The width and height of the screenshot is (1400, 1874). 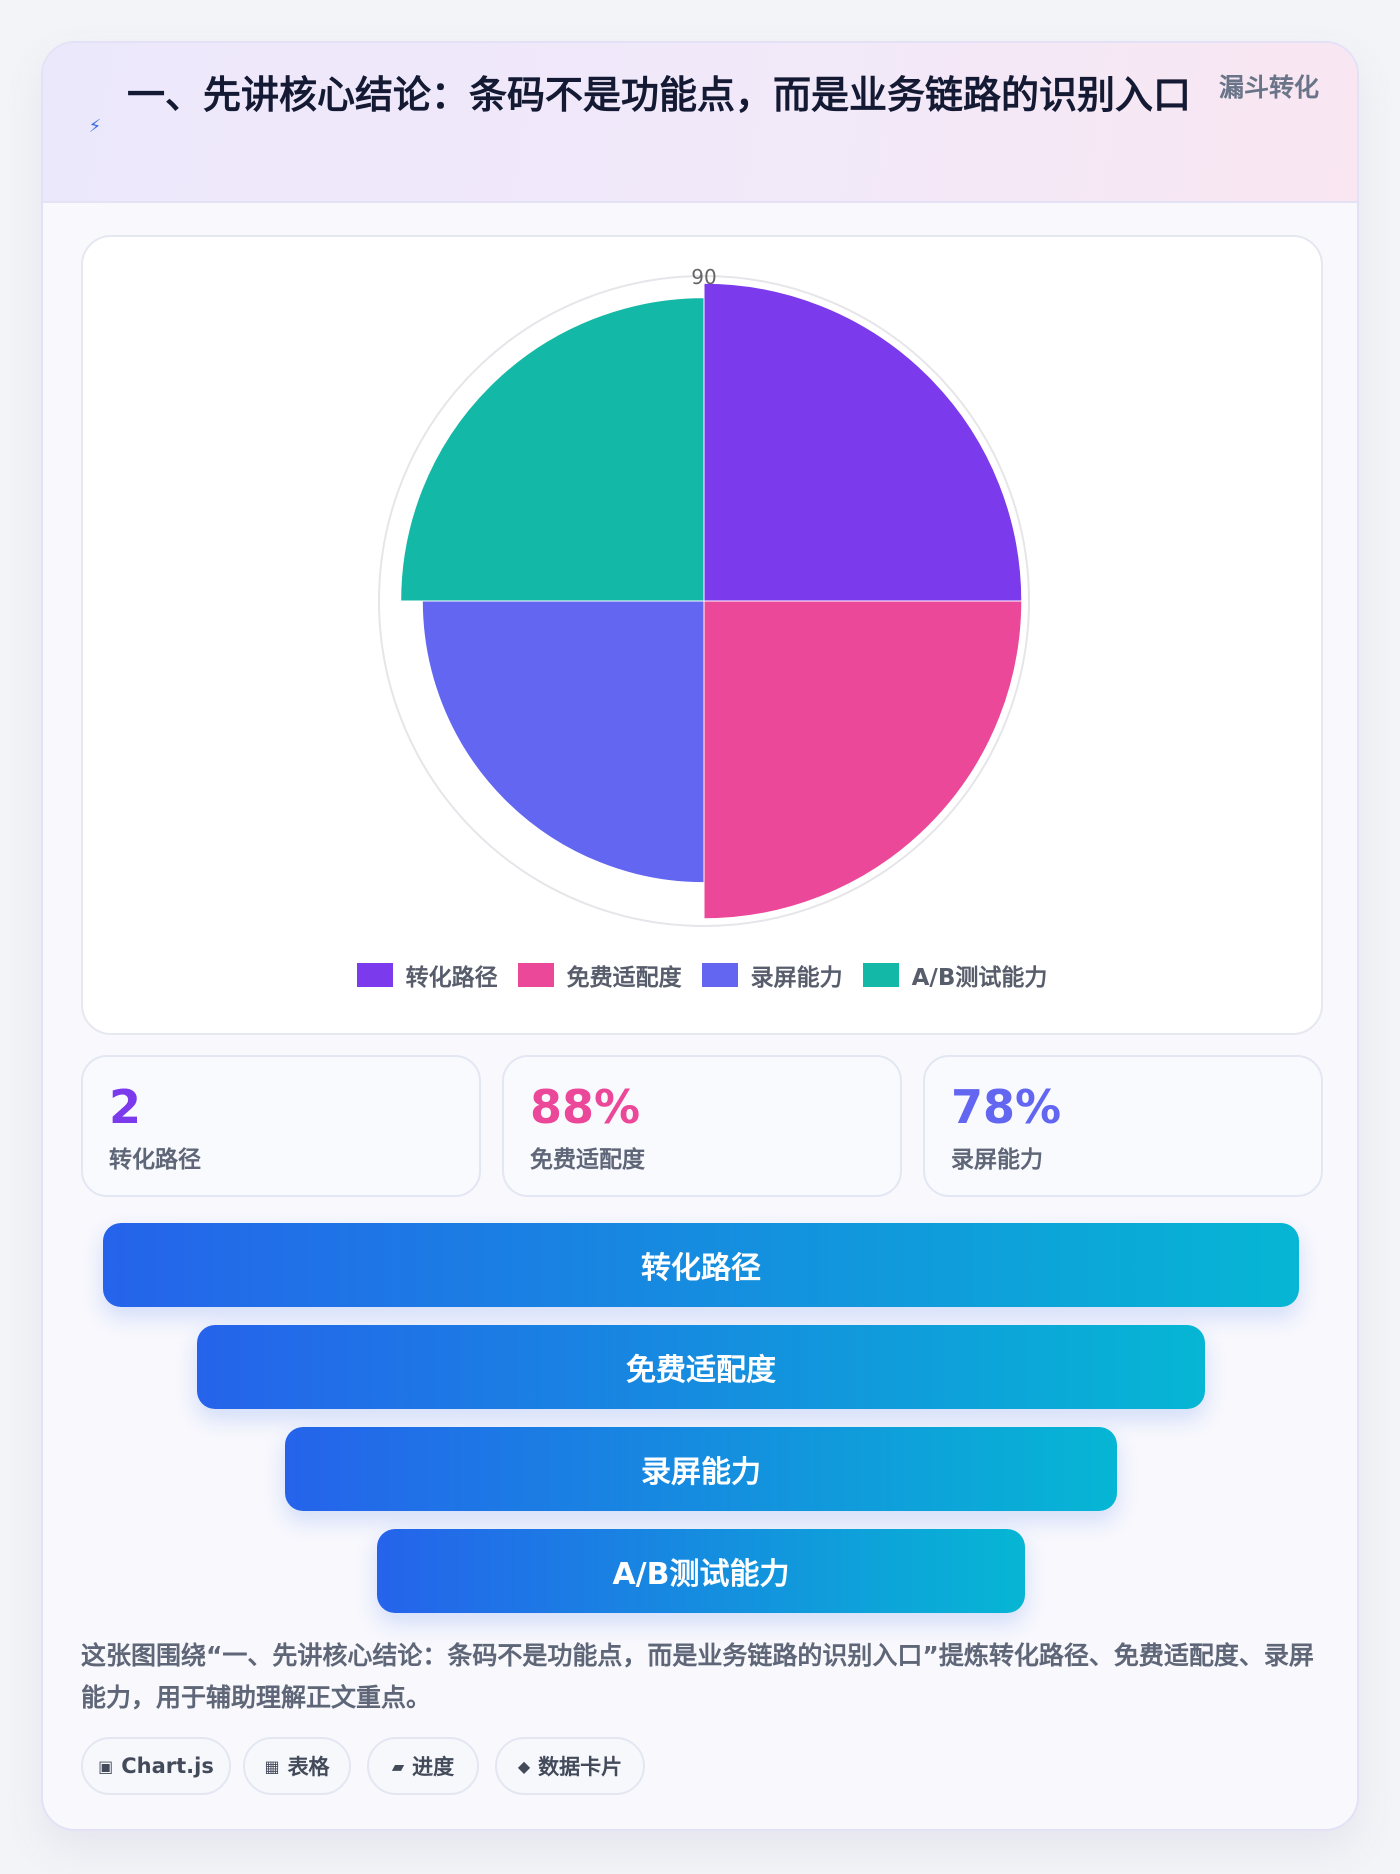 What do you see at coordinates (167, 1766) in the screenshot?
I see `chip-label: Chart.js` at bounding box center [167, 1766].